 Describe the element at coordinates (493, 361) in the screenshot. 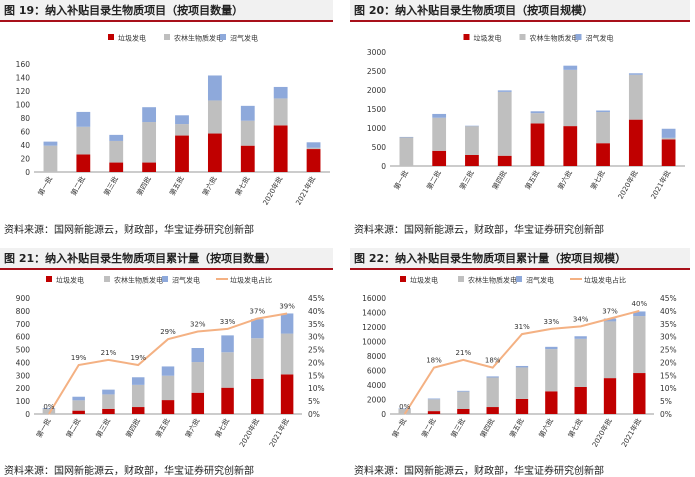

I see `data-label: 18%` at that location.